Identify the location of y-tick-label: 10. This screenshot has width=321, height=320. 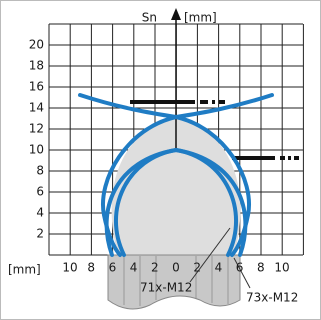
(36, 150).